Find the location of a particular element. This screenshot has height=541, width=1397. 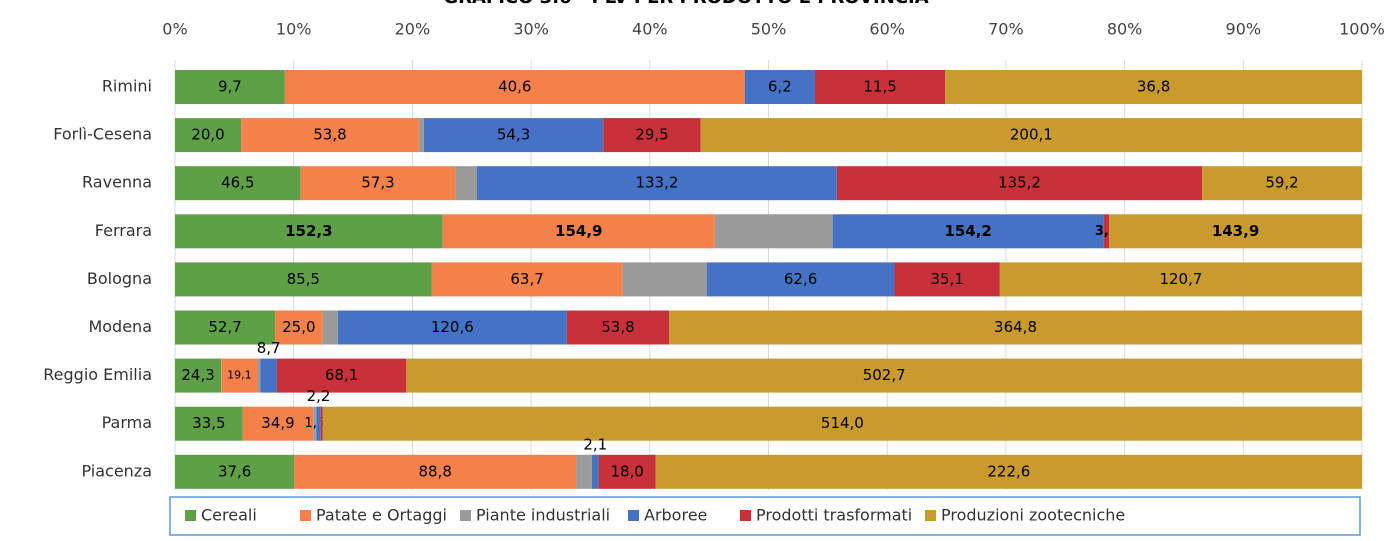

x-tick-label: 10% is located at coordinates (294, 29).